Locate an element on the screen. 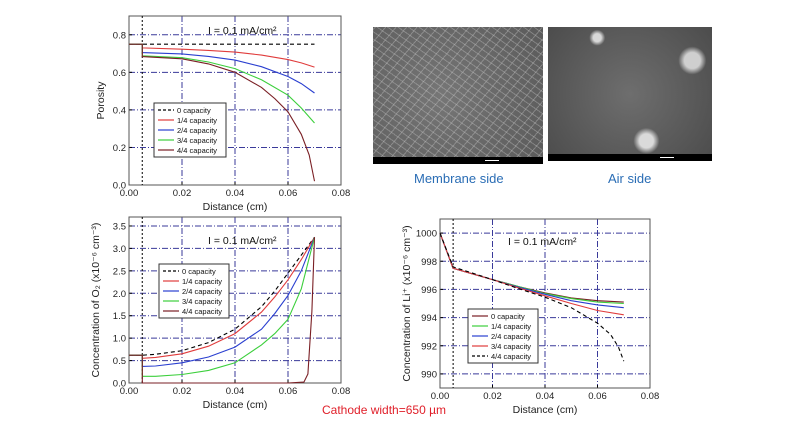 Image resolution: width=800 pixels, height=430 pixels. y-tick-label: 1.0 is located at coordinates (119, 339).